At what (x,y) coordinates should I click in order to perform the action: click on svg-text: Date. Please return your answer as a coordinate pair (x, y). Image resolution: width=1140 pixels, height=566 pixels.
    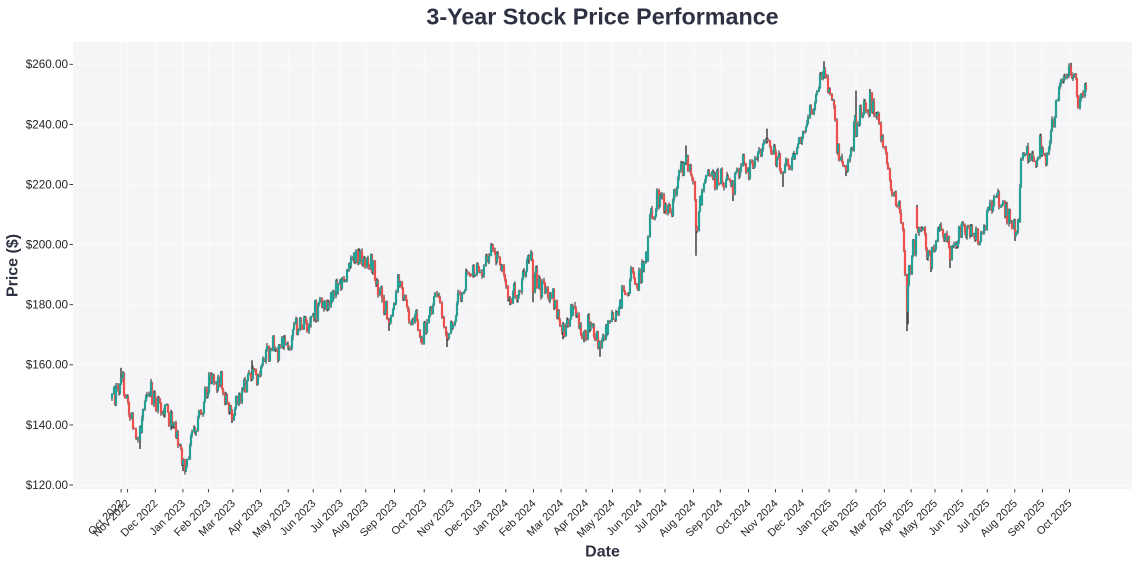
    Looking at the image, I should click on (602, 552).